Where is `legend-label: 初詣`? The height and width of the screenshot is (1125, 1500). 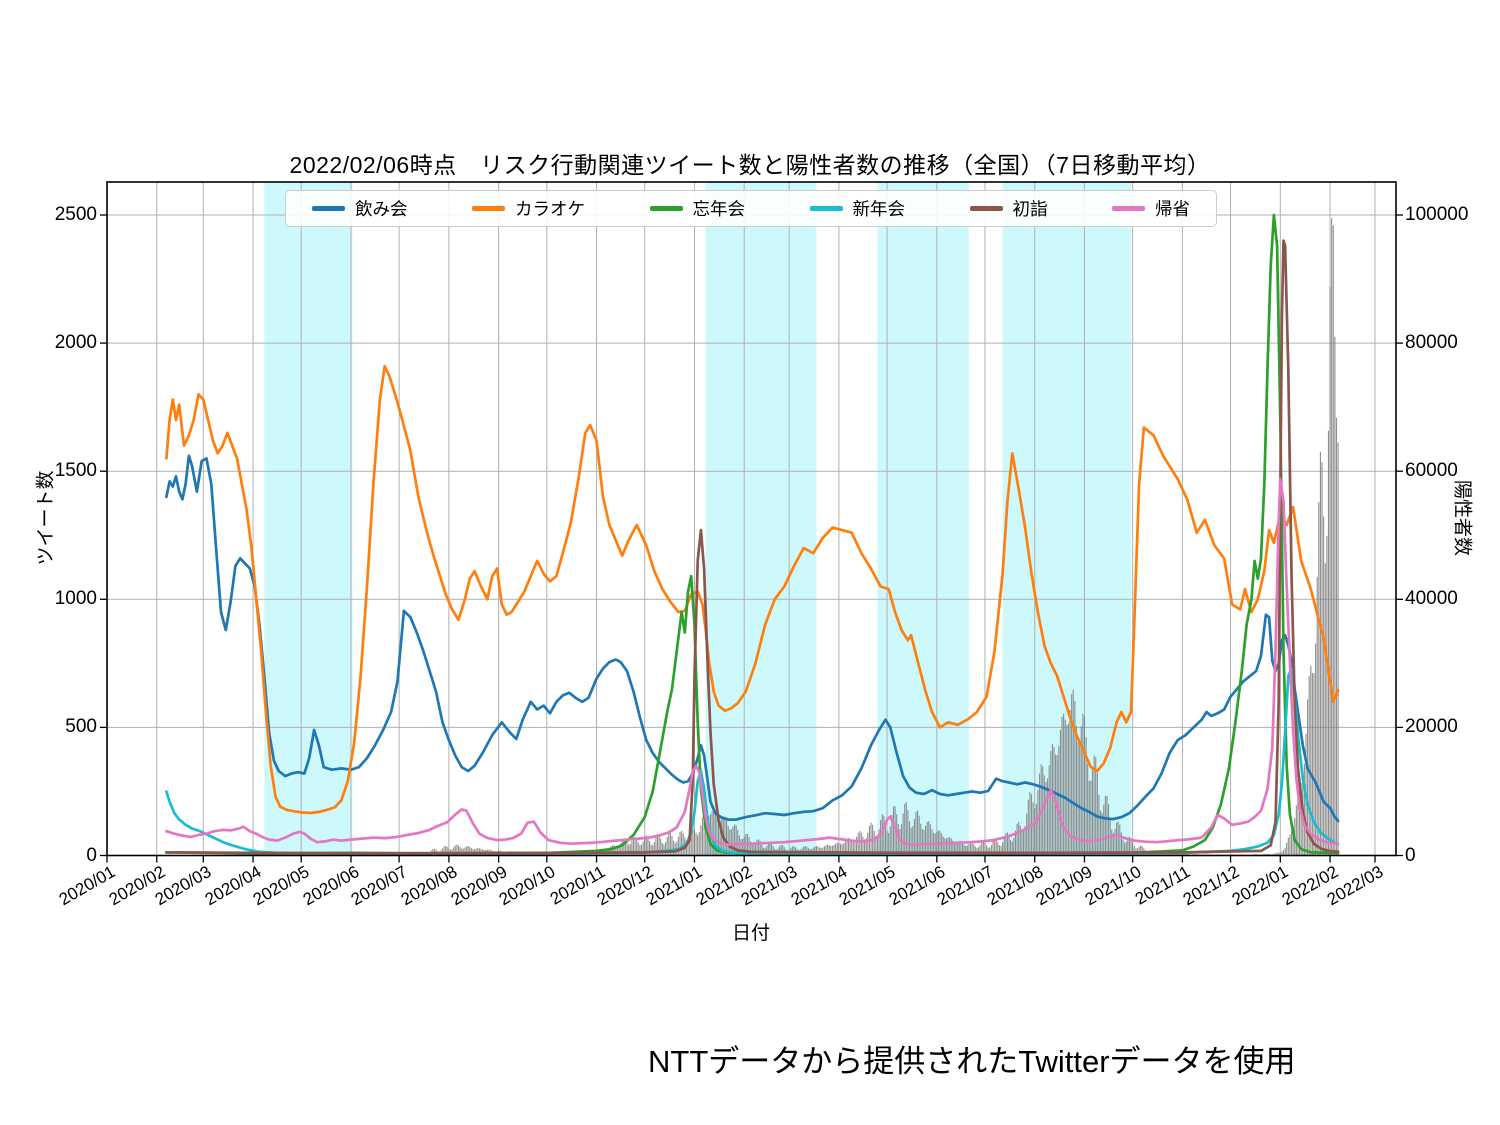
legend-label: 初詣 is located at coordinates (1030, 209).